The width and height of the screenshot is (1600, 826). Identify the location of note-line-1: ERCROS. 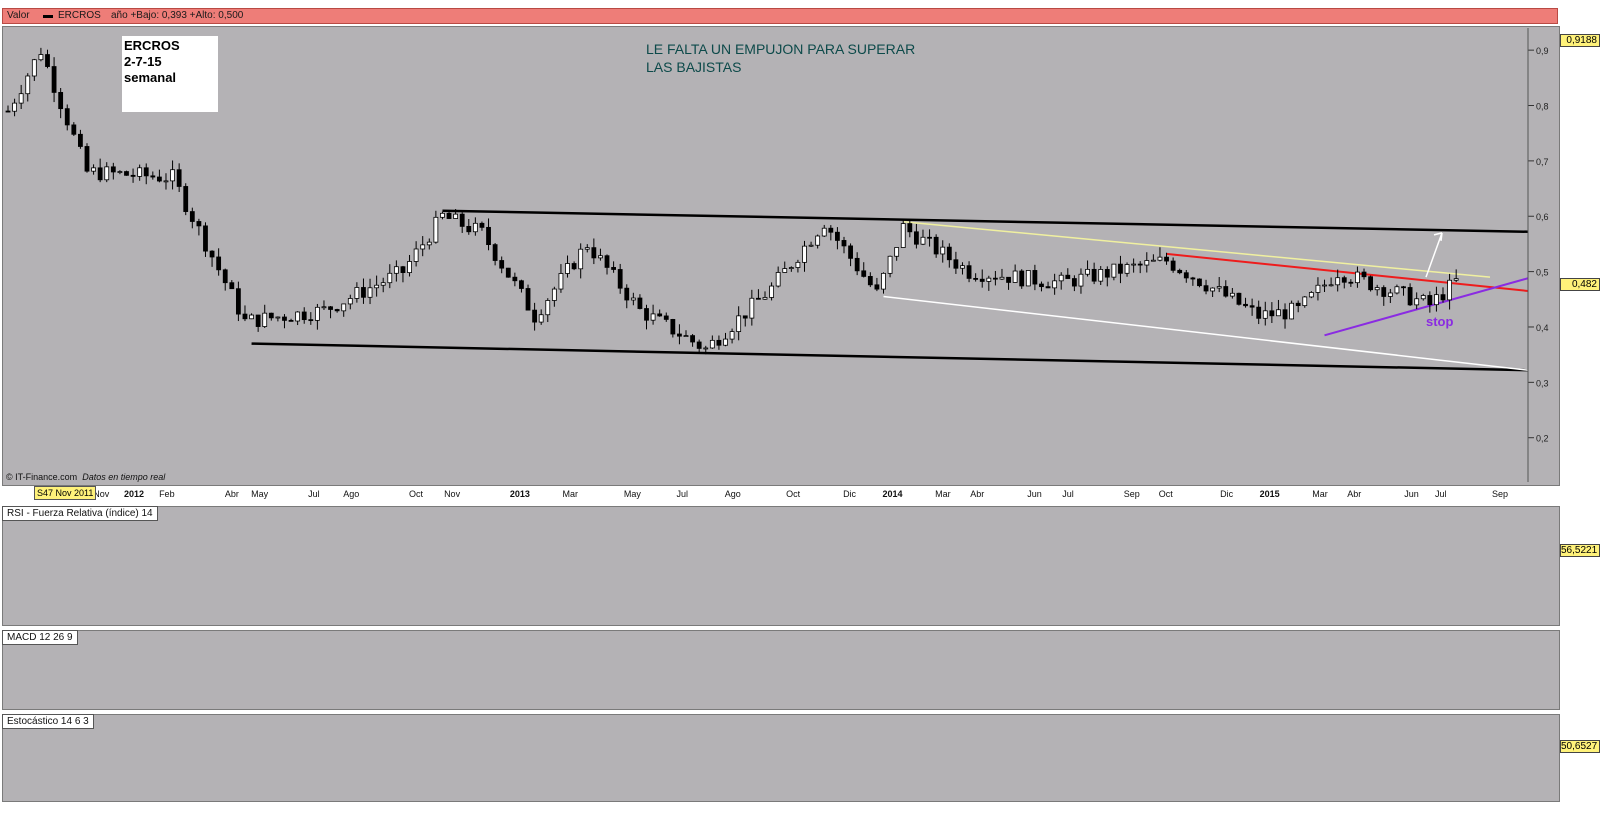
(152, 45).